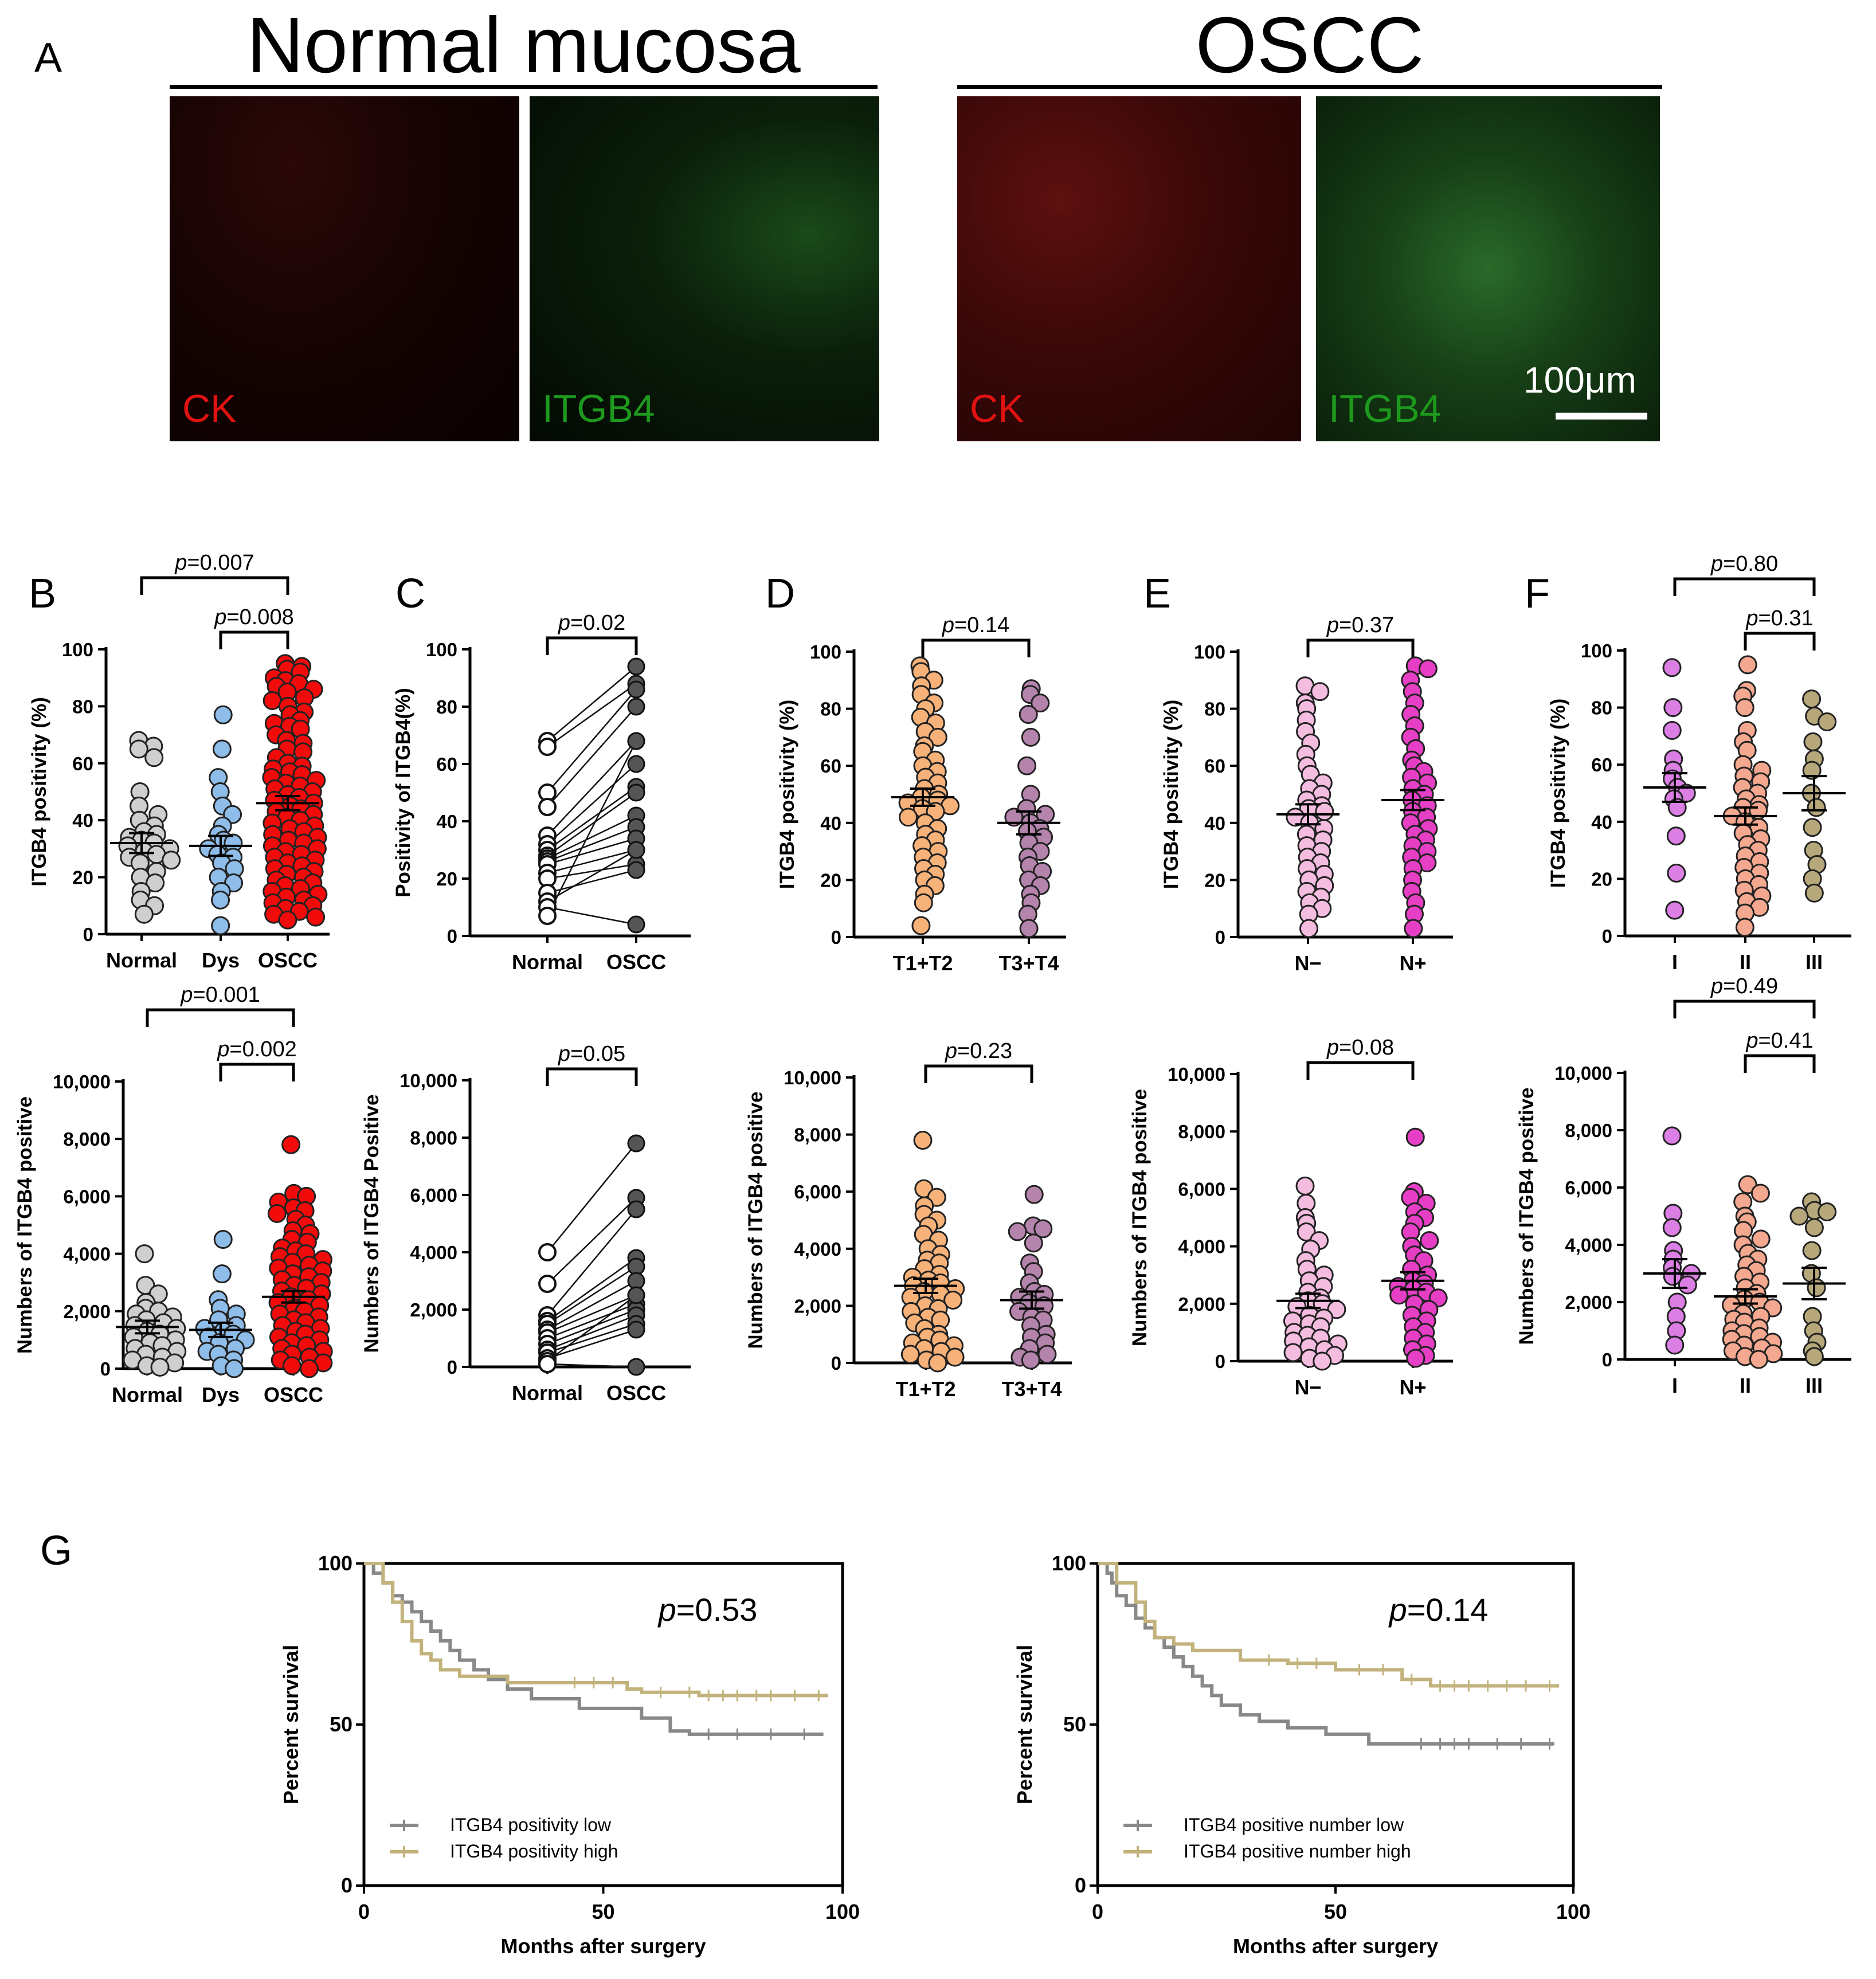 The image size is (1876, 1979). What do you see at coordinates (83, 706) in the screenshot?
I see `B-top-ytick-label-4: 80` at bounding box center [83, 706].